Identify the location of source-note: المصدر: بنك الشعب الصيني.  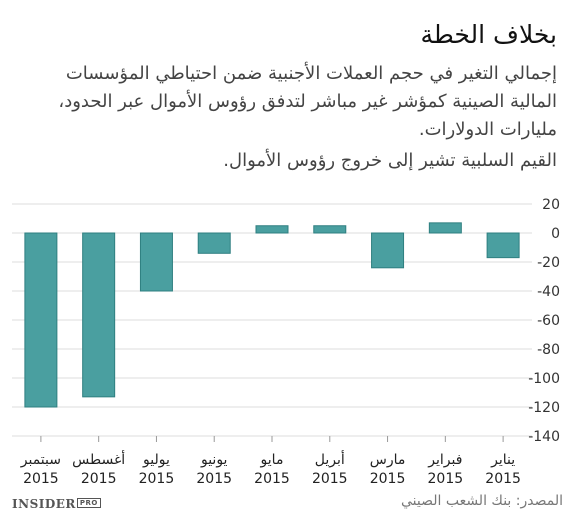
(481, 501).